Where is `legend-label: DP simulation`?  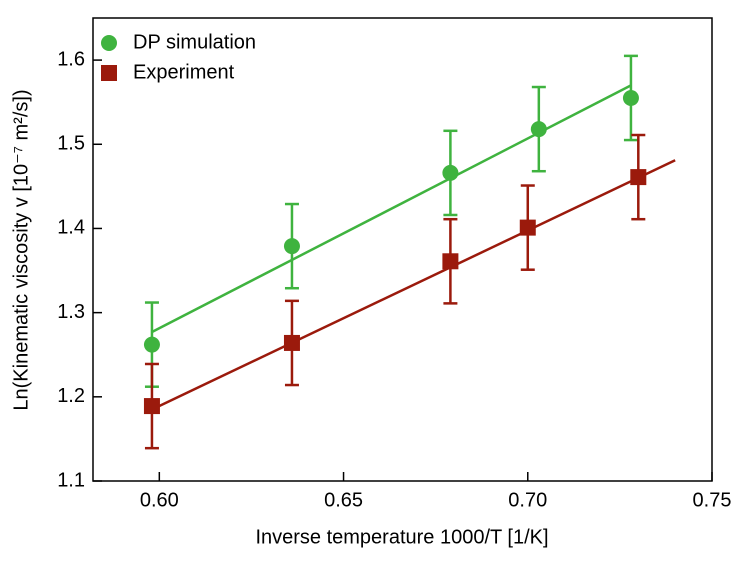
legend-label: DP simulation is located at coordinates (194, 42).